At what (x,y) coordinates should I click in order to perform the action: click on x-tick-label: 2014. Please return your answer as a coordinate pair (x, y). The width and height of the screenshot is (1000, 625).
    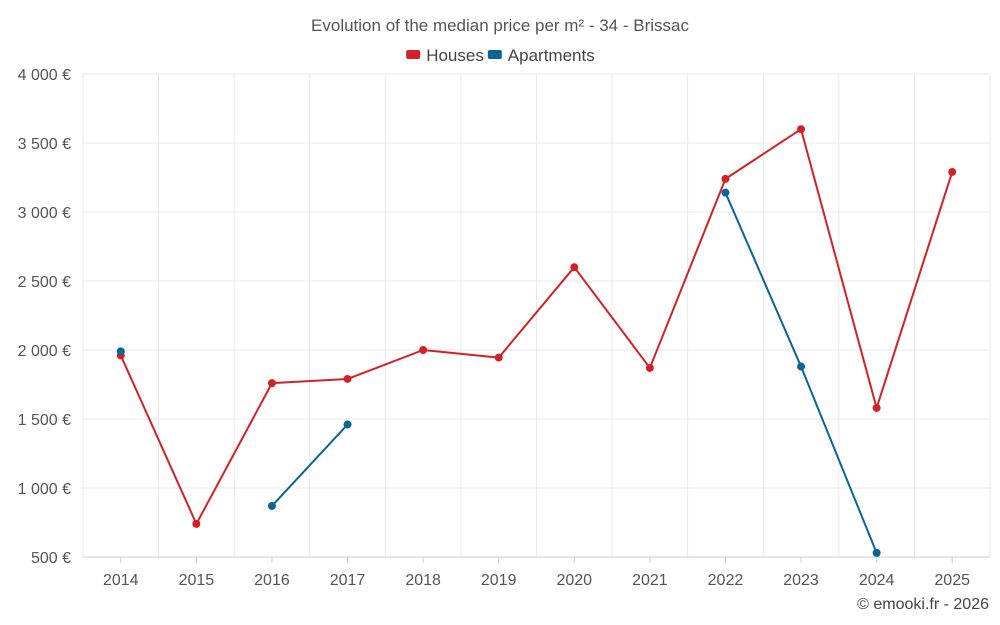
    Looking at the image, I should click on (121, 580).